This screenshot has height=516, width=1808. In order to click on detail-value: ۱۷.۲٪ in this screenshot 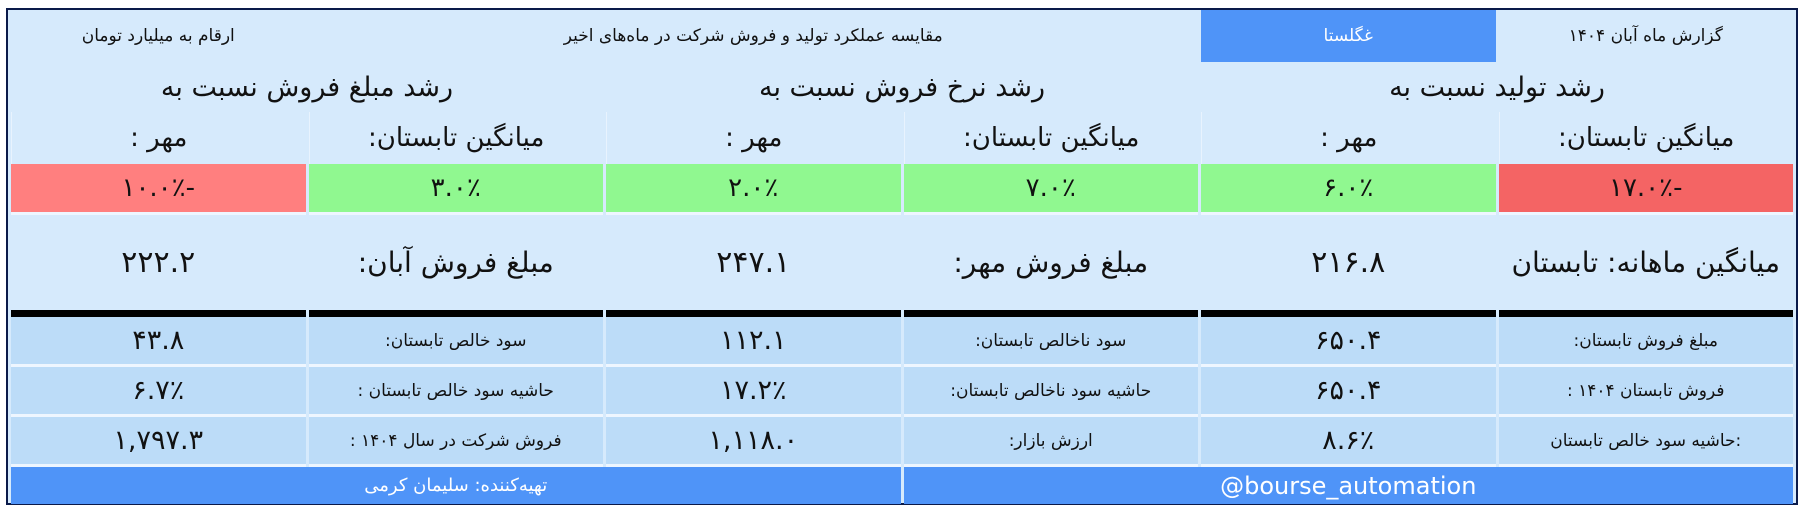, I will do `click(753, 392)`.